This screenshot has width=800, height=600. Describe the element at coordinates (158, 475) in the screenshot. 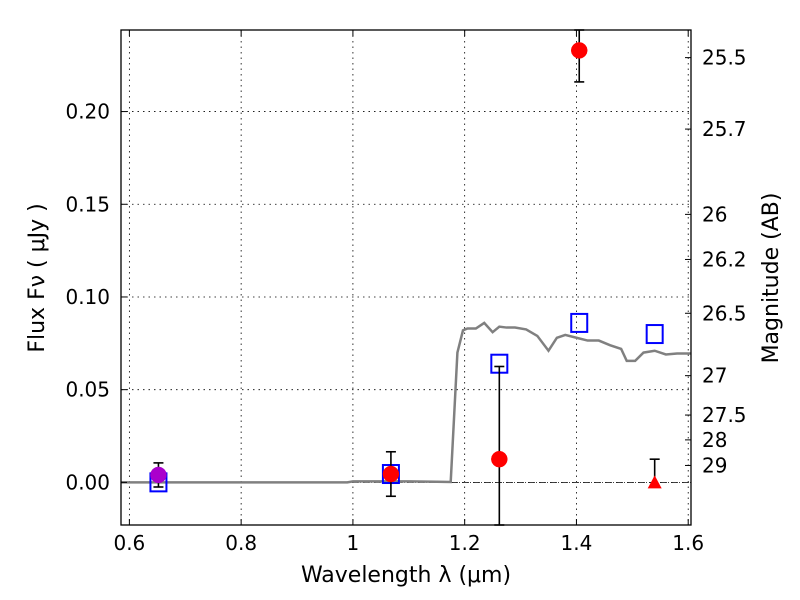

I see `optical-flux-point` at that location.